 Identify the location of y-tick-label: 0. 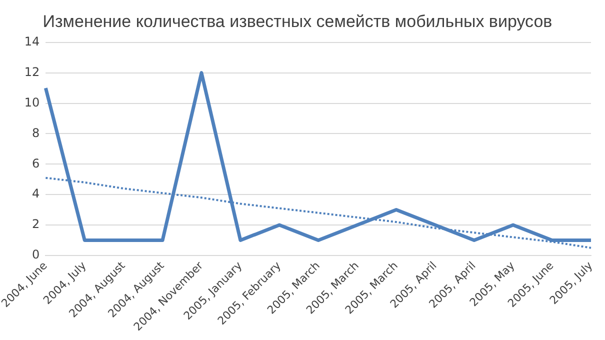
(36, 255).